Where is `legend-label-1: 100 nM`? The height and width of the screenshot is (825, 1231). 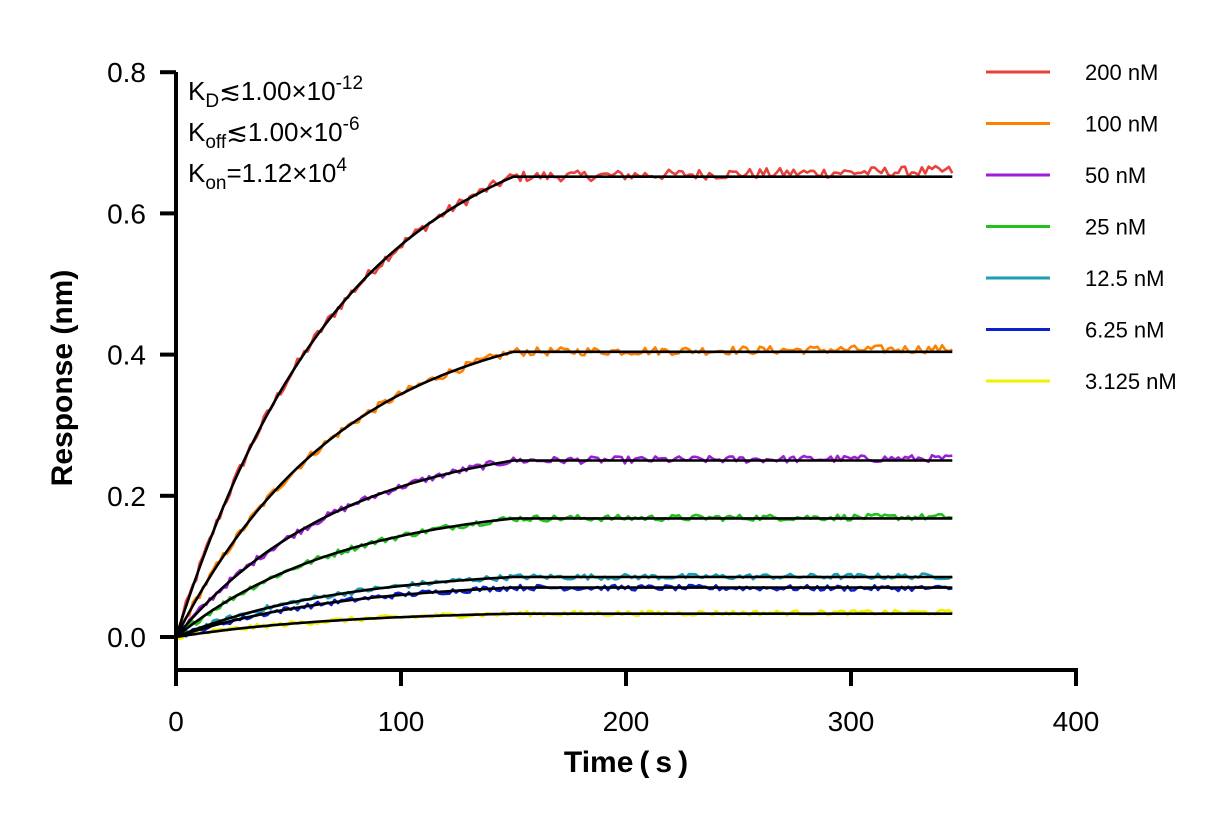
legend-label-1: 100 nM is located at coordinates (1121, 124).